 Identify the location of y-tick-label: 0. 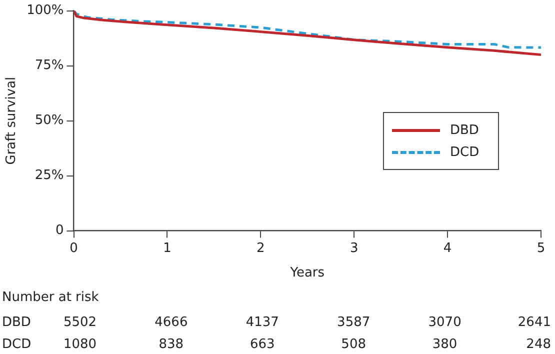
(59, 230).